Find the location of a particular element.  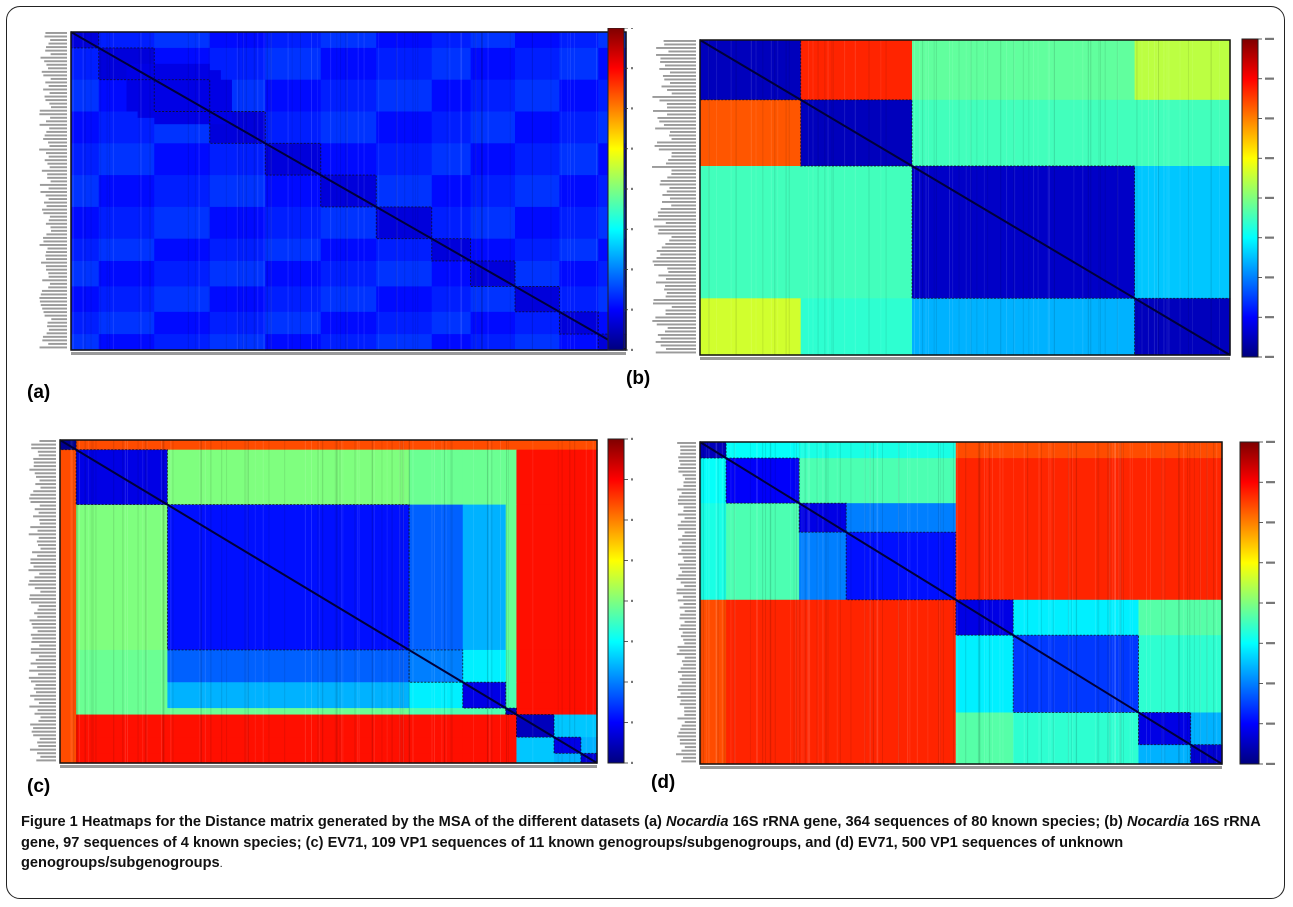

block-borders is located at coordinates (961, 603).